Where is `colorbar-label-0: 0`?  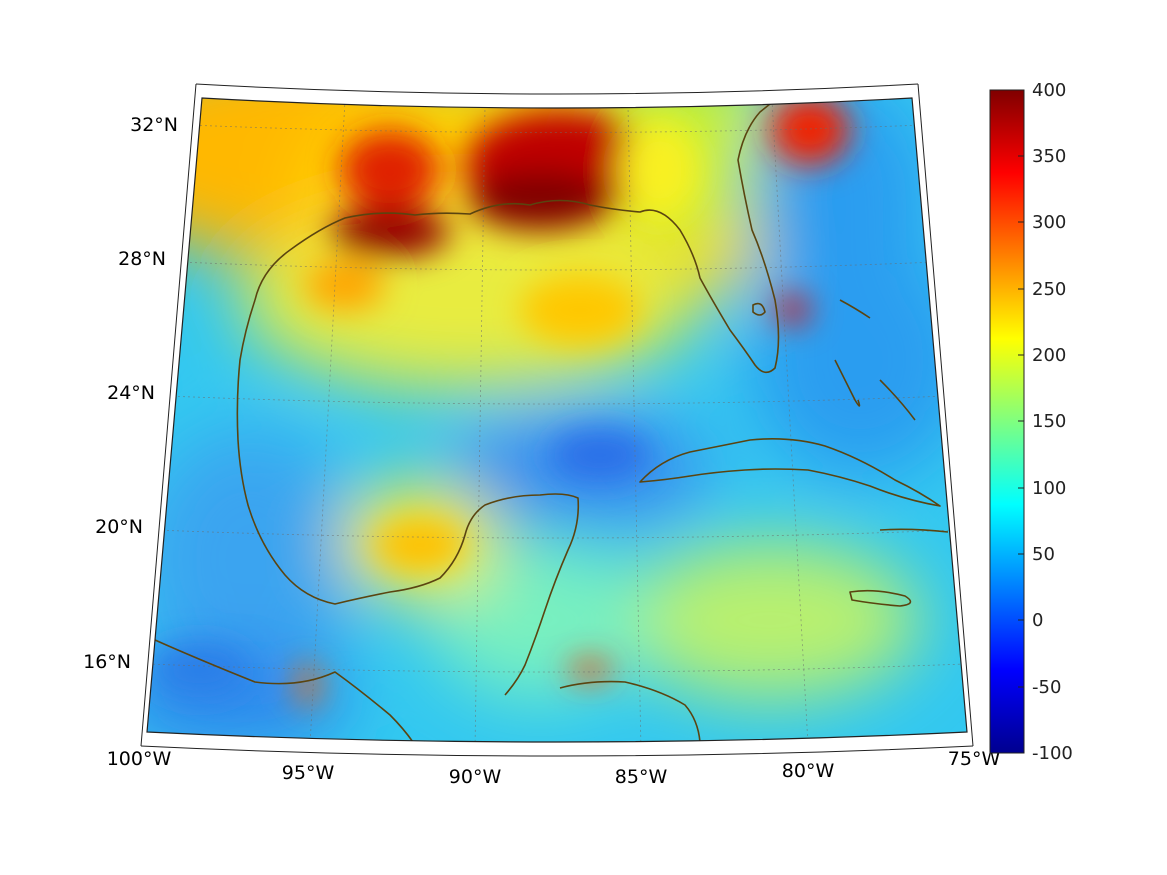
colorbar-label-0: 0 is located at coordinates (1037, 620).